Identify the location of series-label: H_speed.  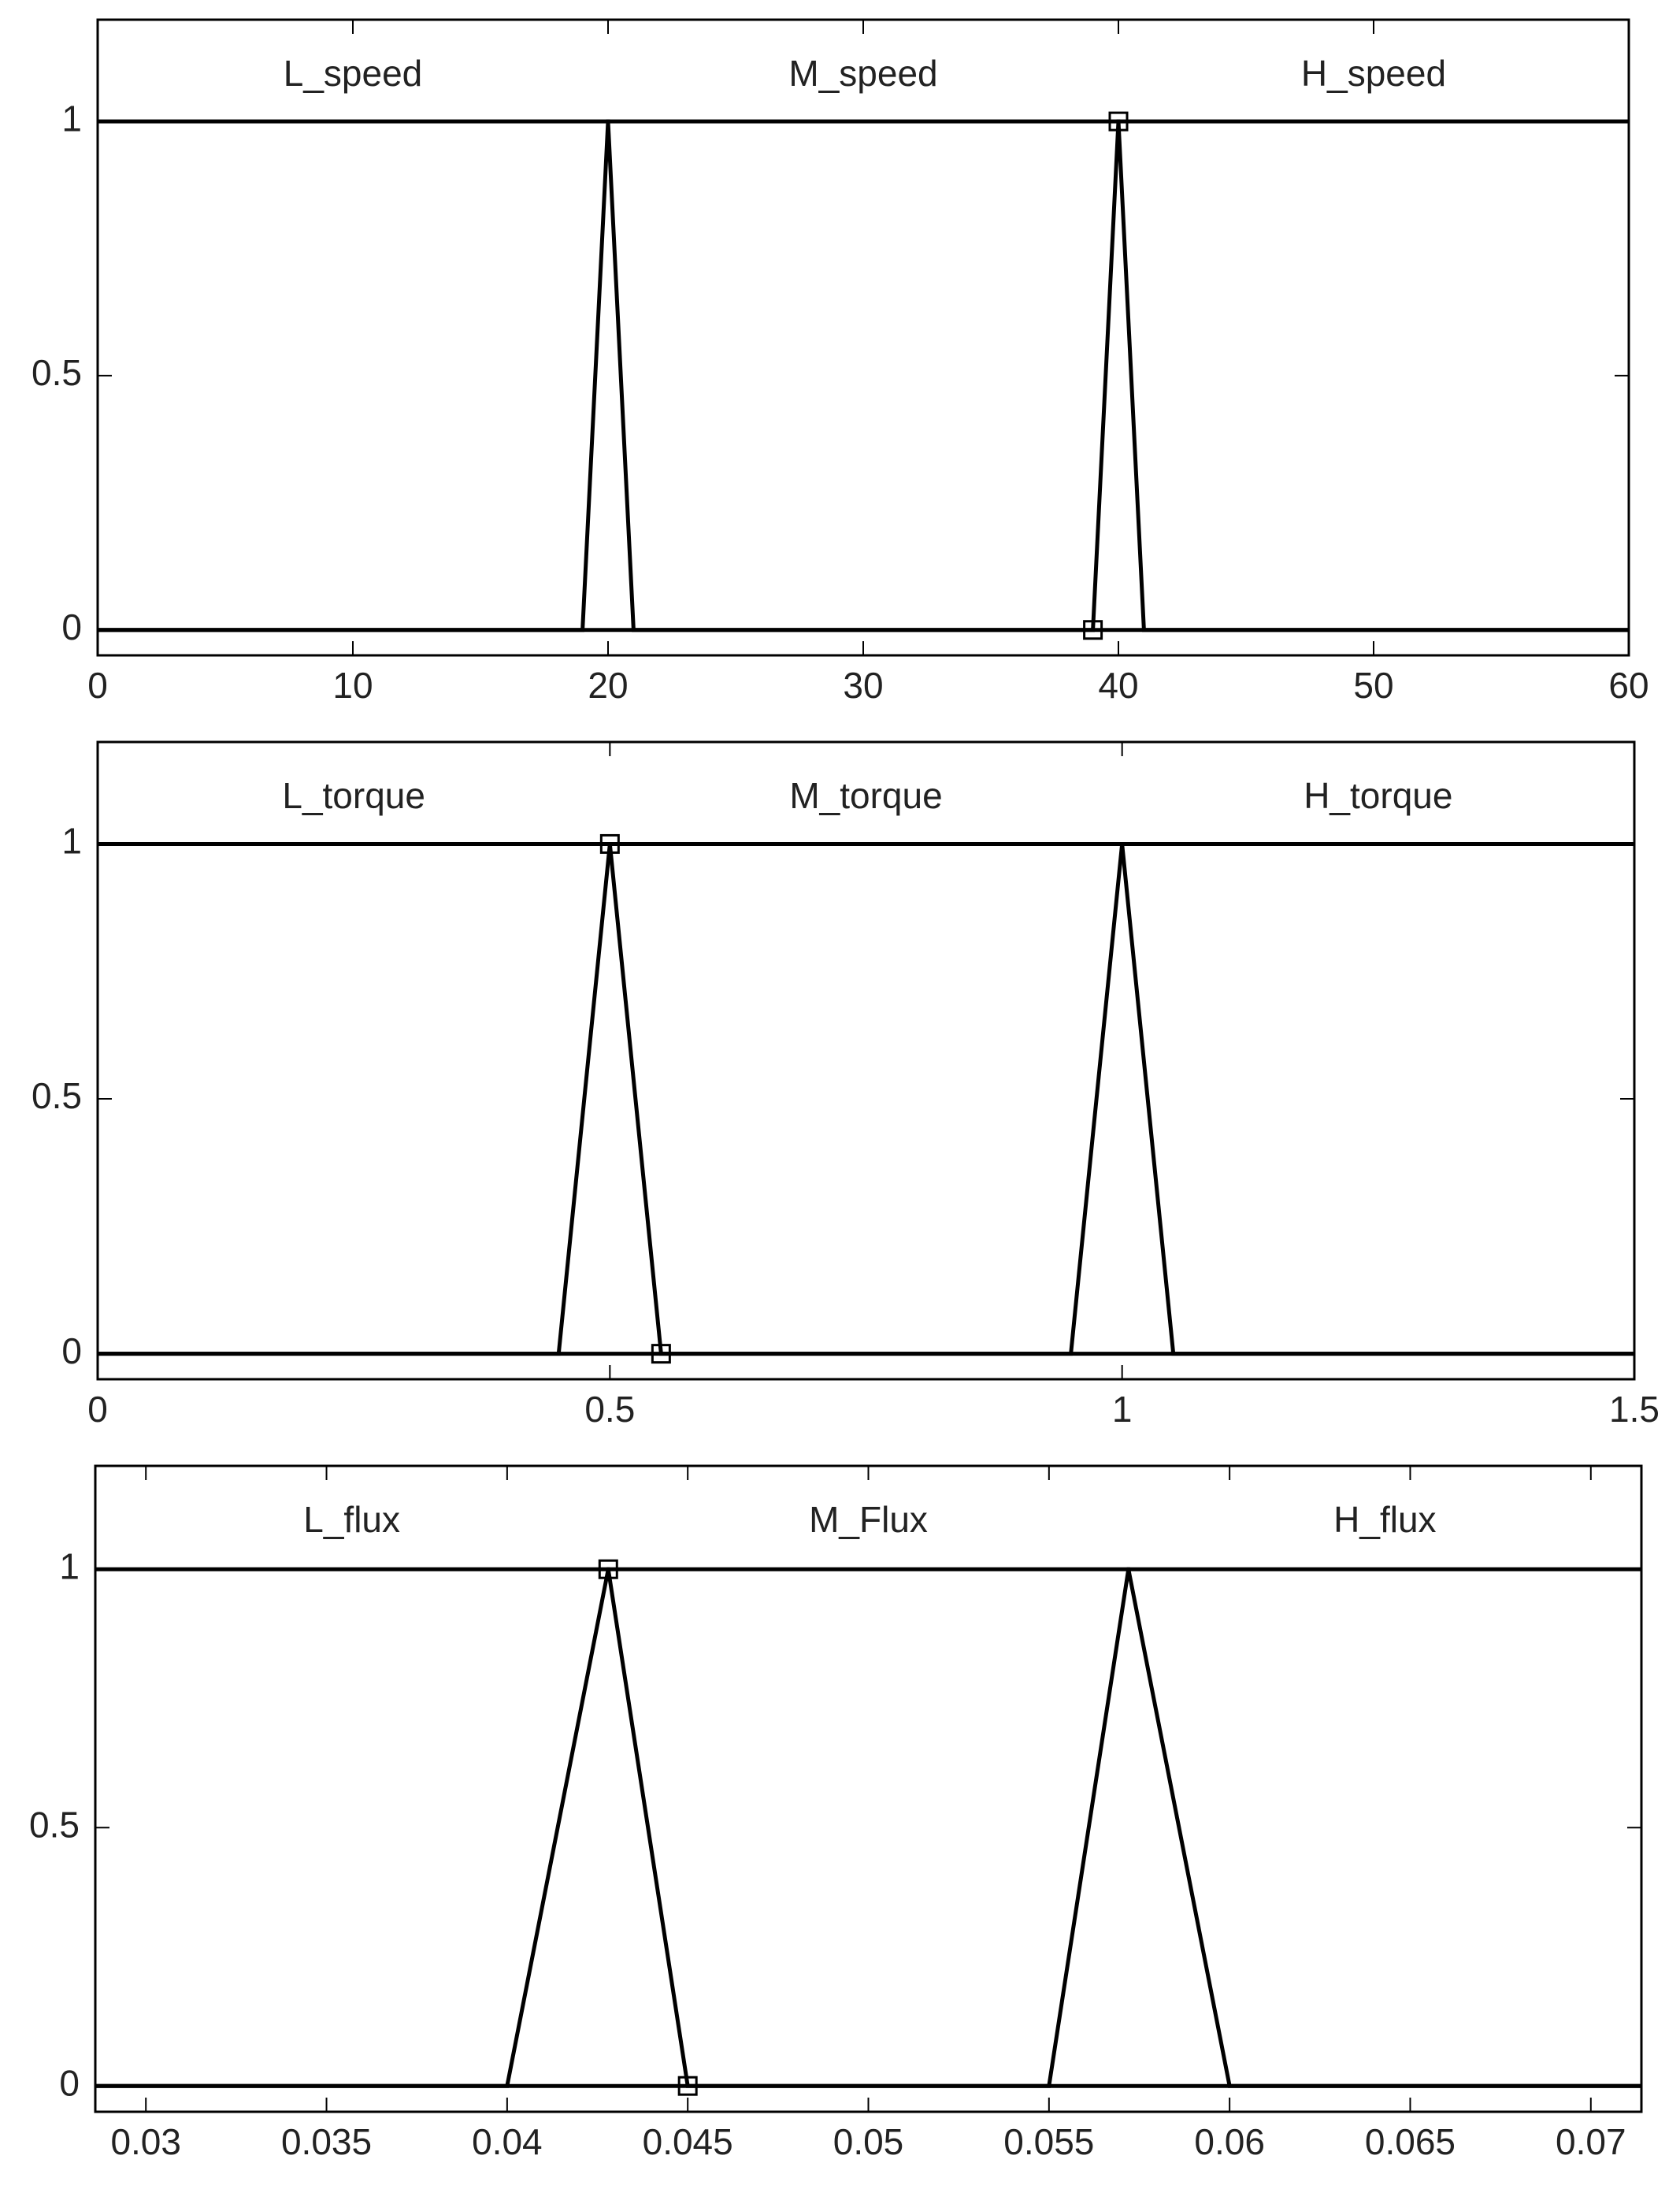
(1373, 73).